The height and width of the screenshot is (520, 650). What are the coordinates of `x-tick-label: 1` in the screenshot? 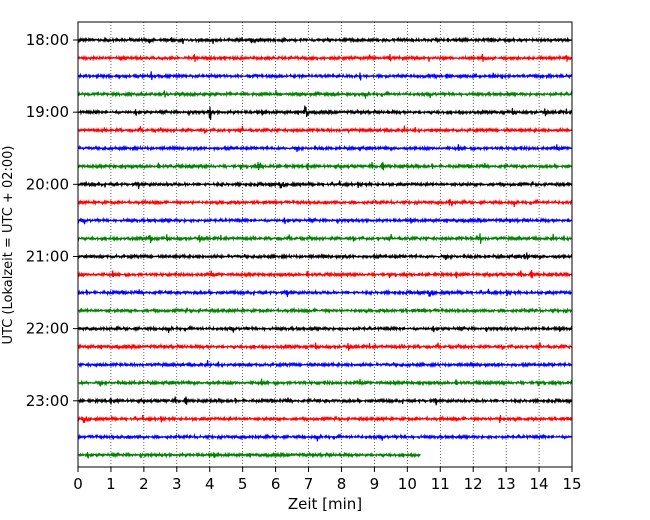 It's located at (111, 484).